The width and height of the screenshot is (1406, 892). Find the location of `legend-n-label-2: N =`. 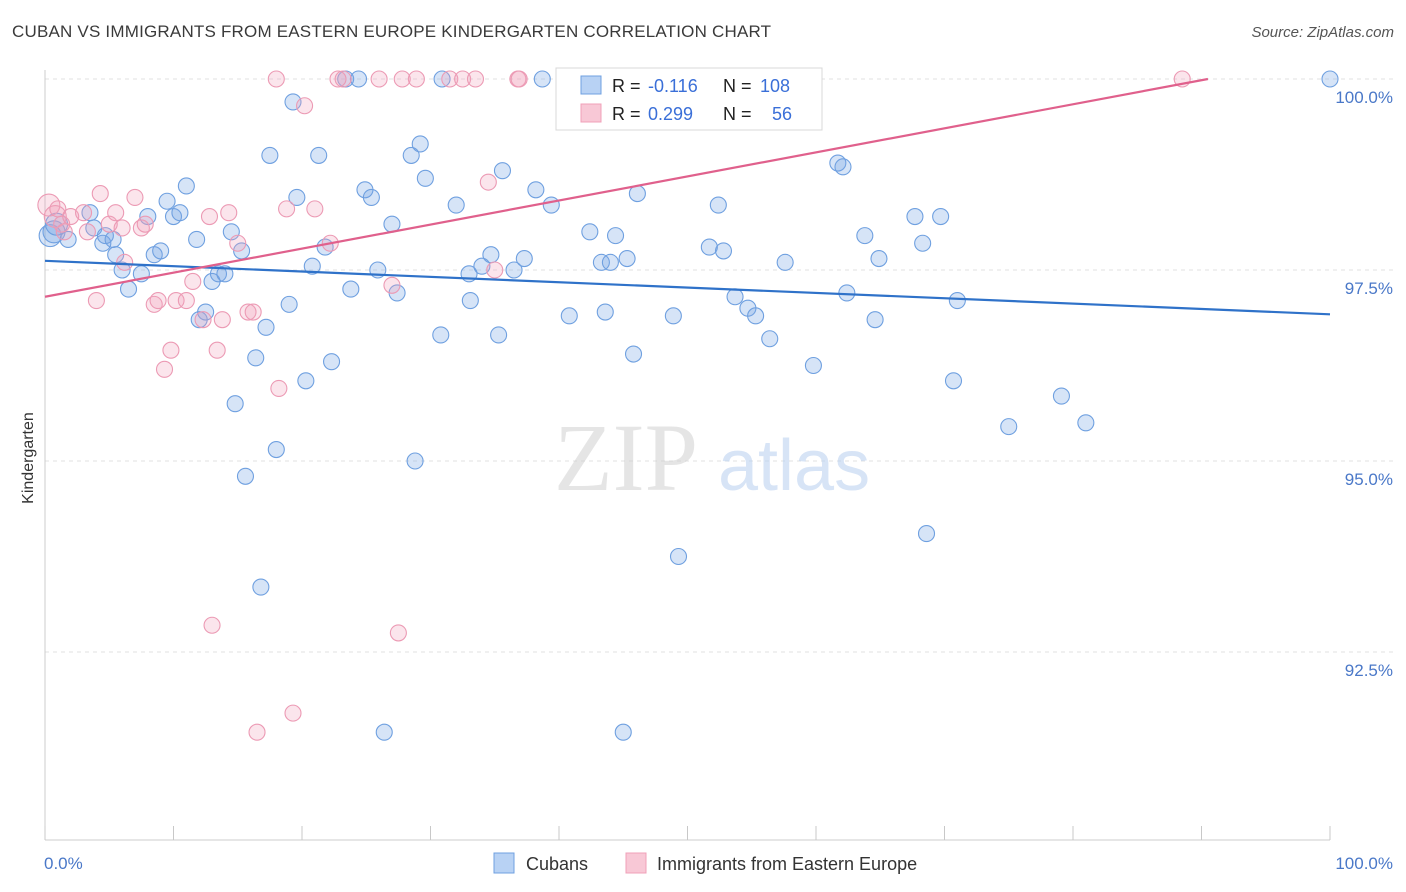

legend-n-label-2: N = is located at coordinates (737, 114).